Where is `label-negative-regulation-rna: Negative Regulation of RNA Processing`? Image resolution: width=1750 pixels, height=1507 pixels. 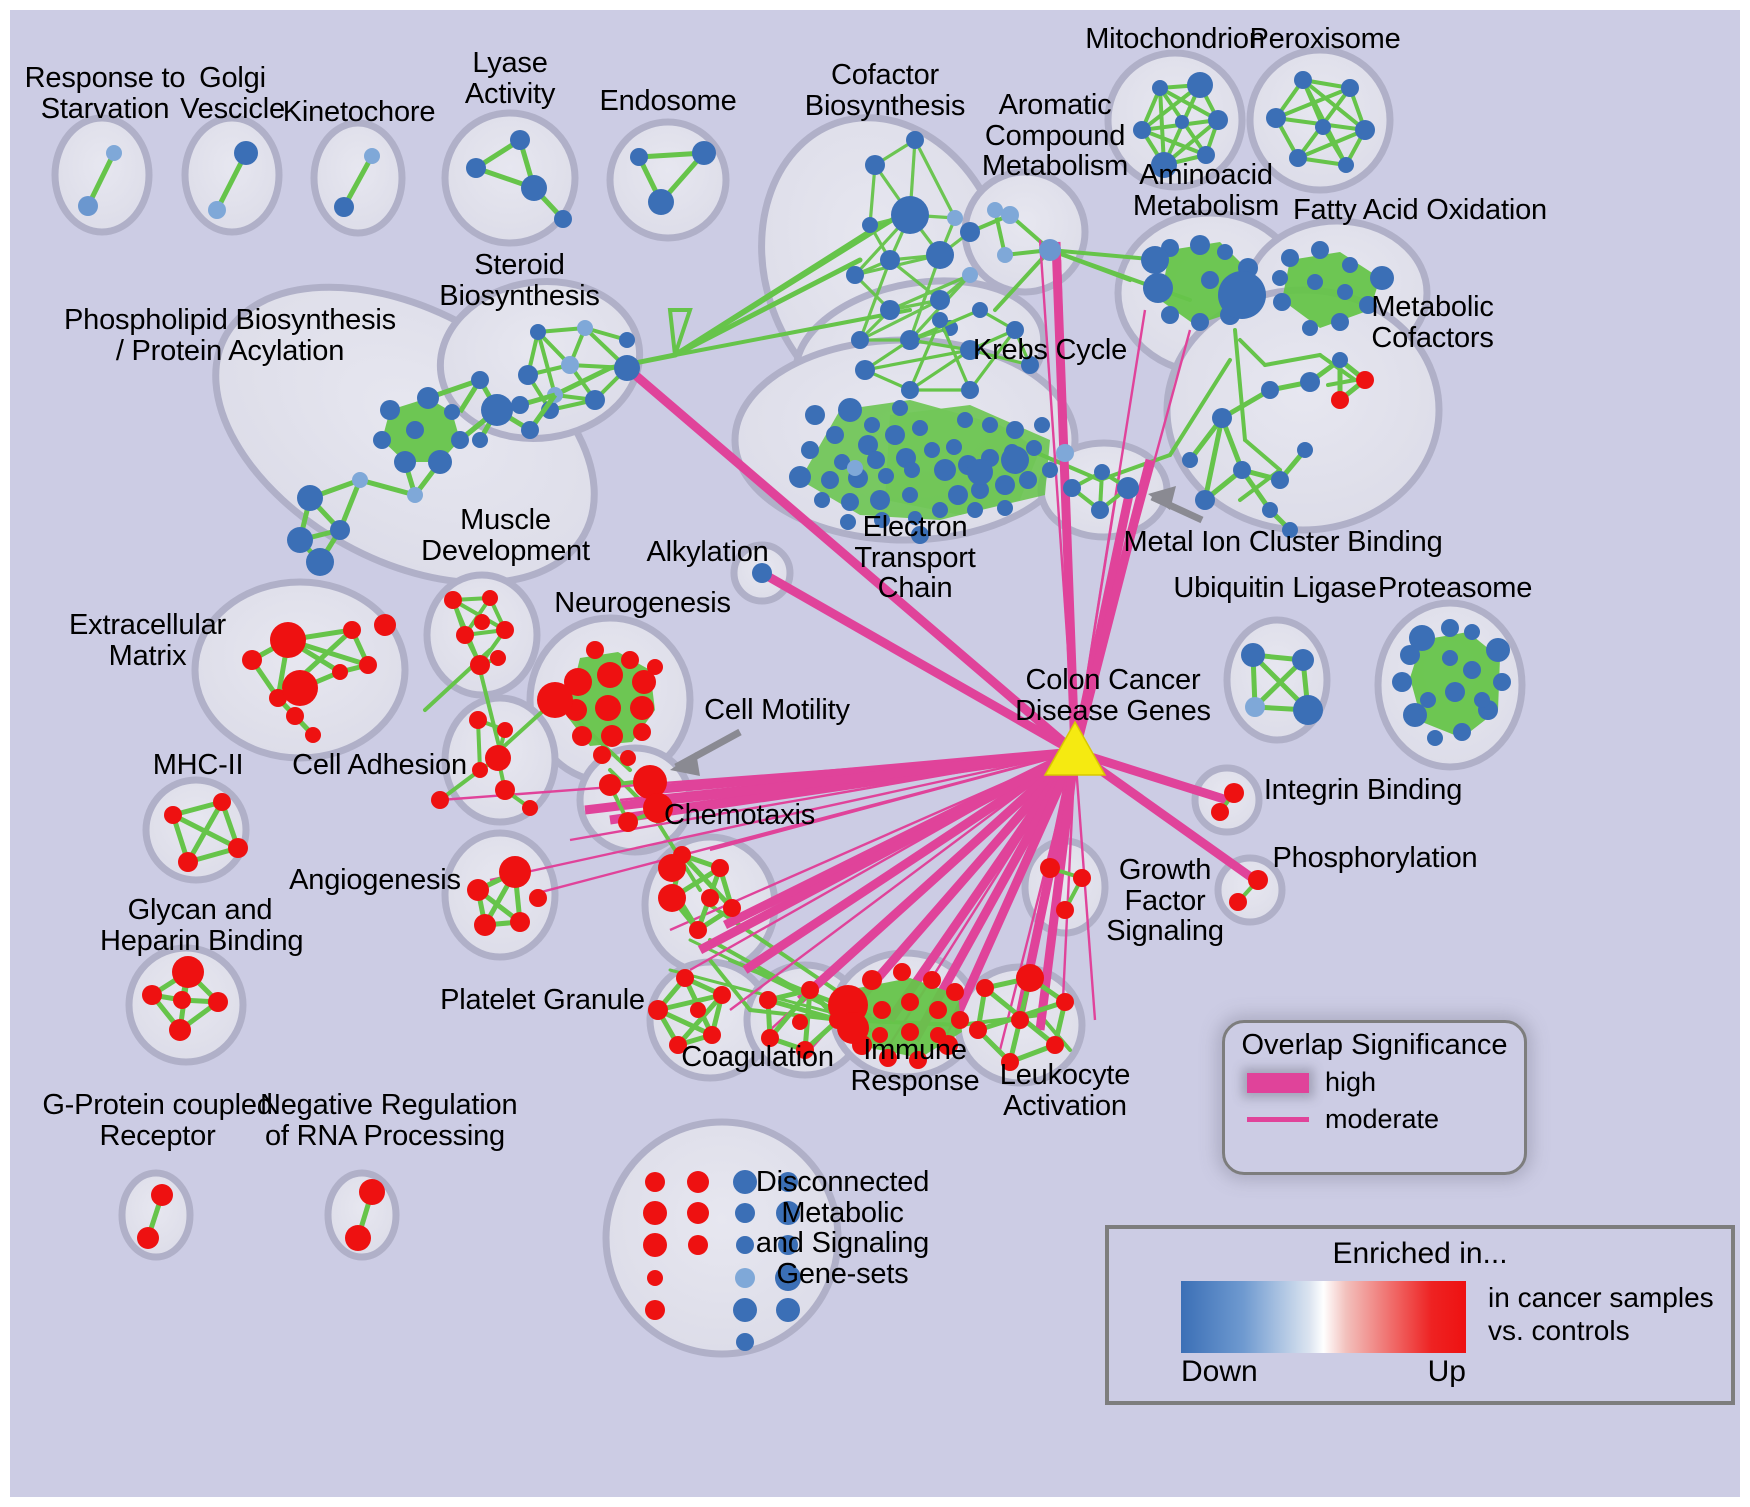
label-negative-regulation-rna: Negative Regulation of RNA Processing is located at coordinates (389, 1120).